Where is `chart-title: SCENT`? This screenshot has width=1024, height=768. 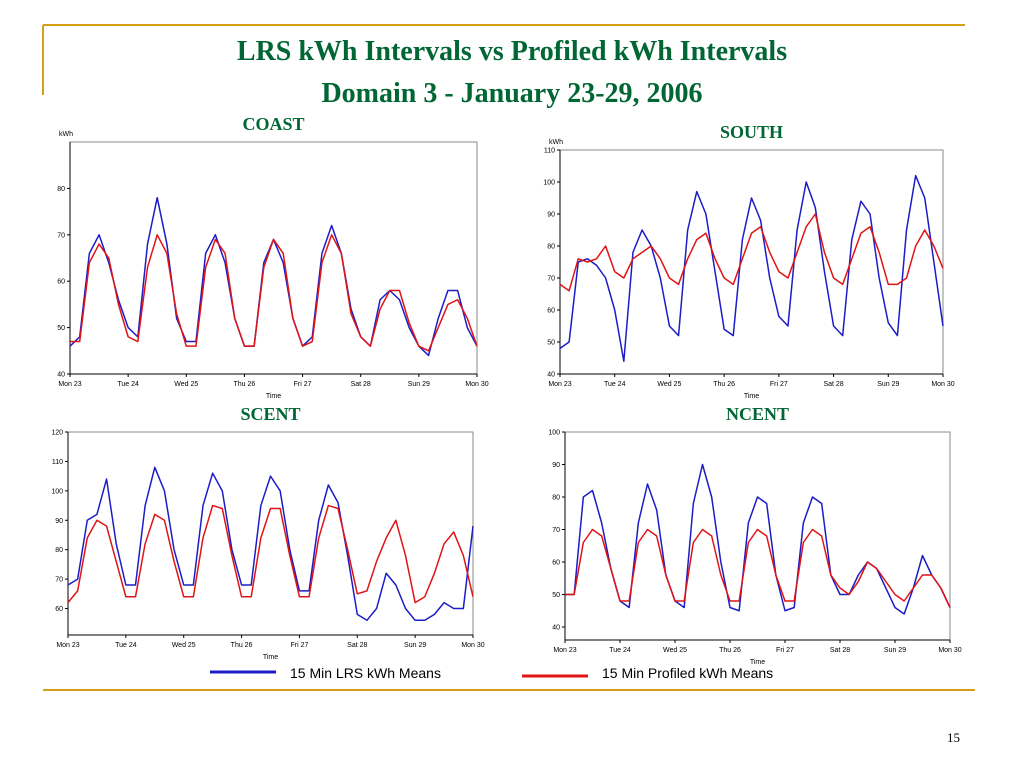 chart-title: SCENT is located at coordinates (270, 414).